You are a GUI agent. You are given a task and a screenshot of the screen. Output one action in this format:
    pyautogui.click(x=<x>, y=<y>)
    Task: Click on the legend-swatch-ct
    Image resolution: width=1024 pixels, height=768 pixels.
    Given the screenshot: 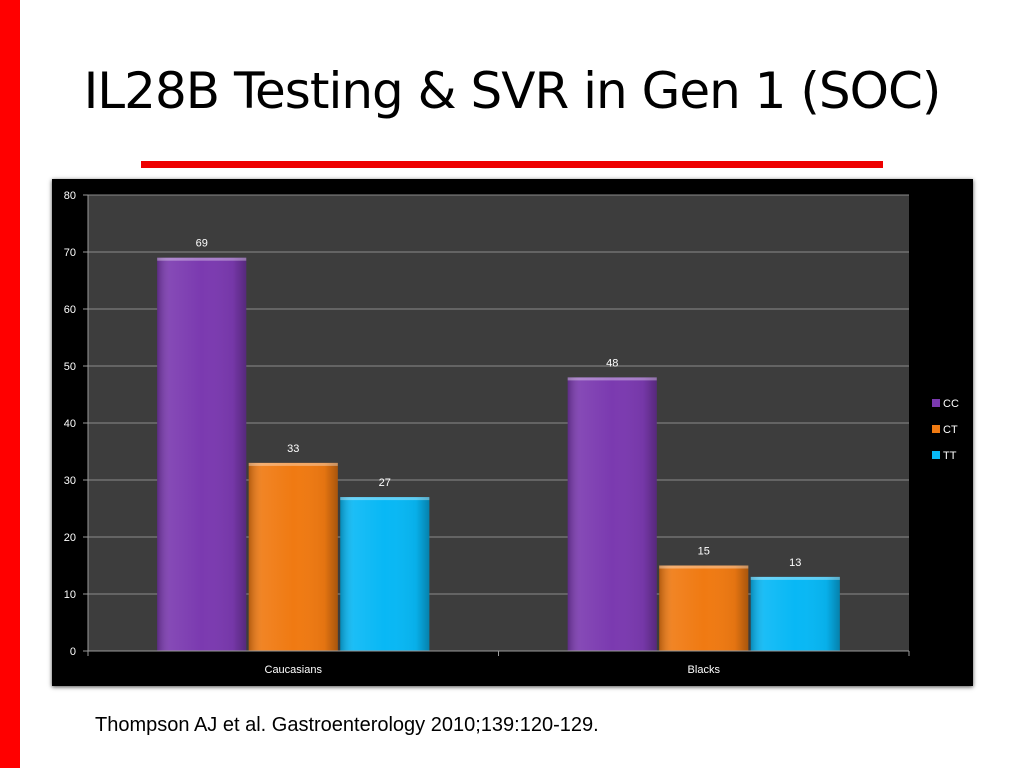 What is the action you would take?
    pyautogui.click(x=936, y=429)
    